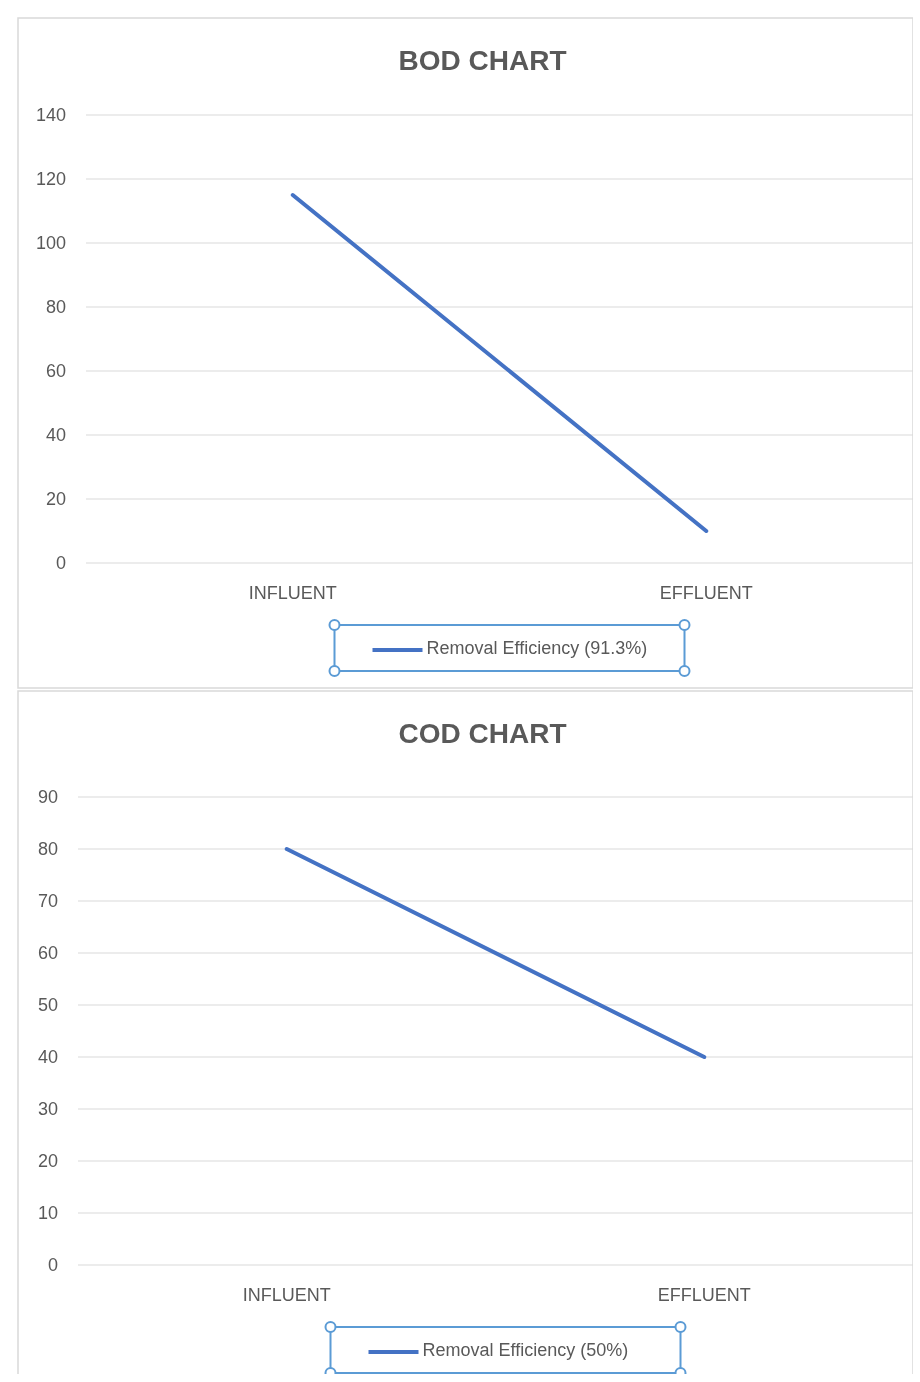  I want to click on chart-title: COD CHART, so click(482, 733).